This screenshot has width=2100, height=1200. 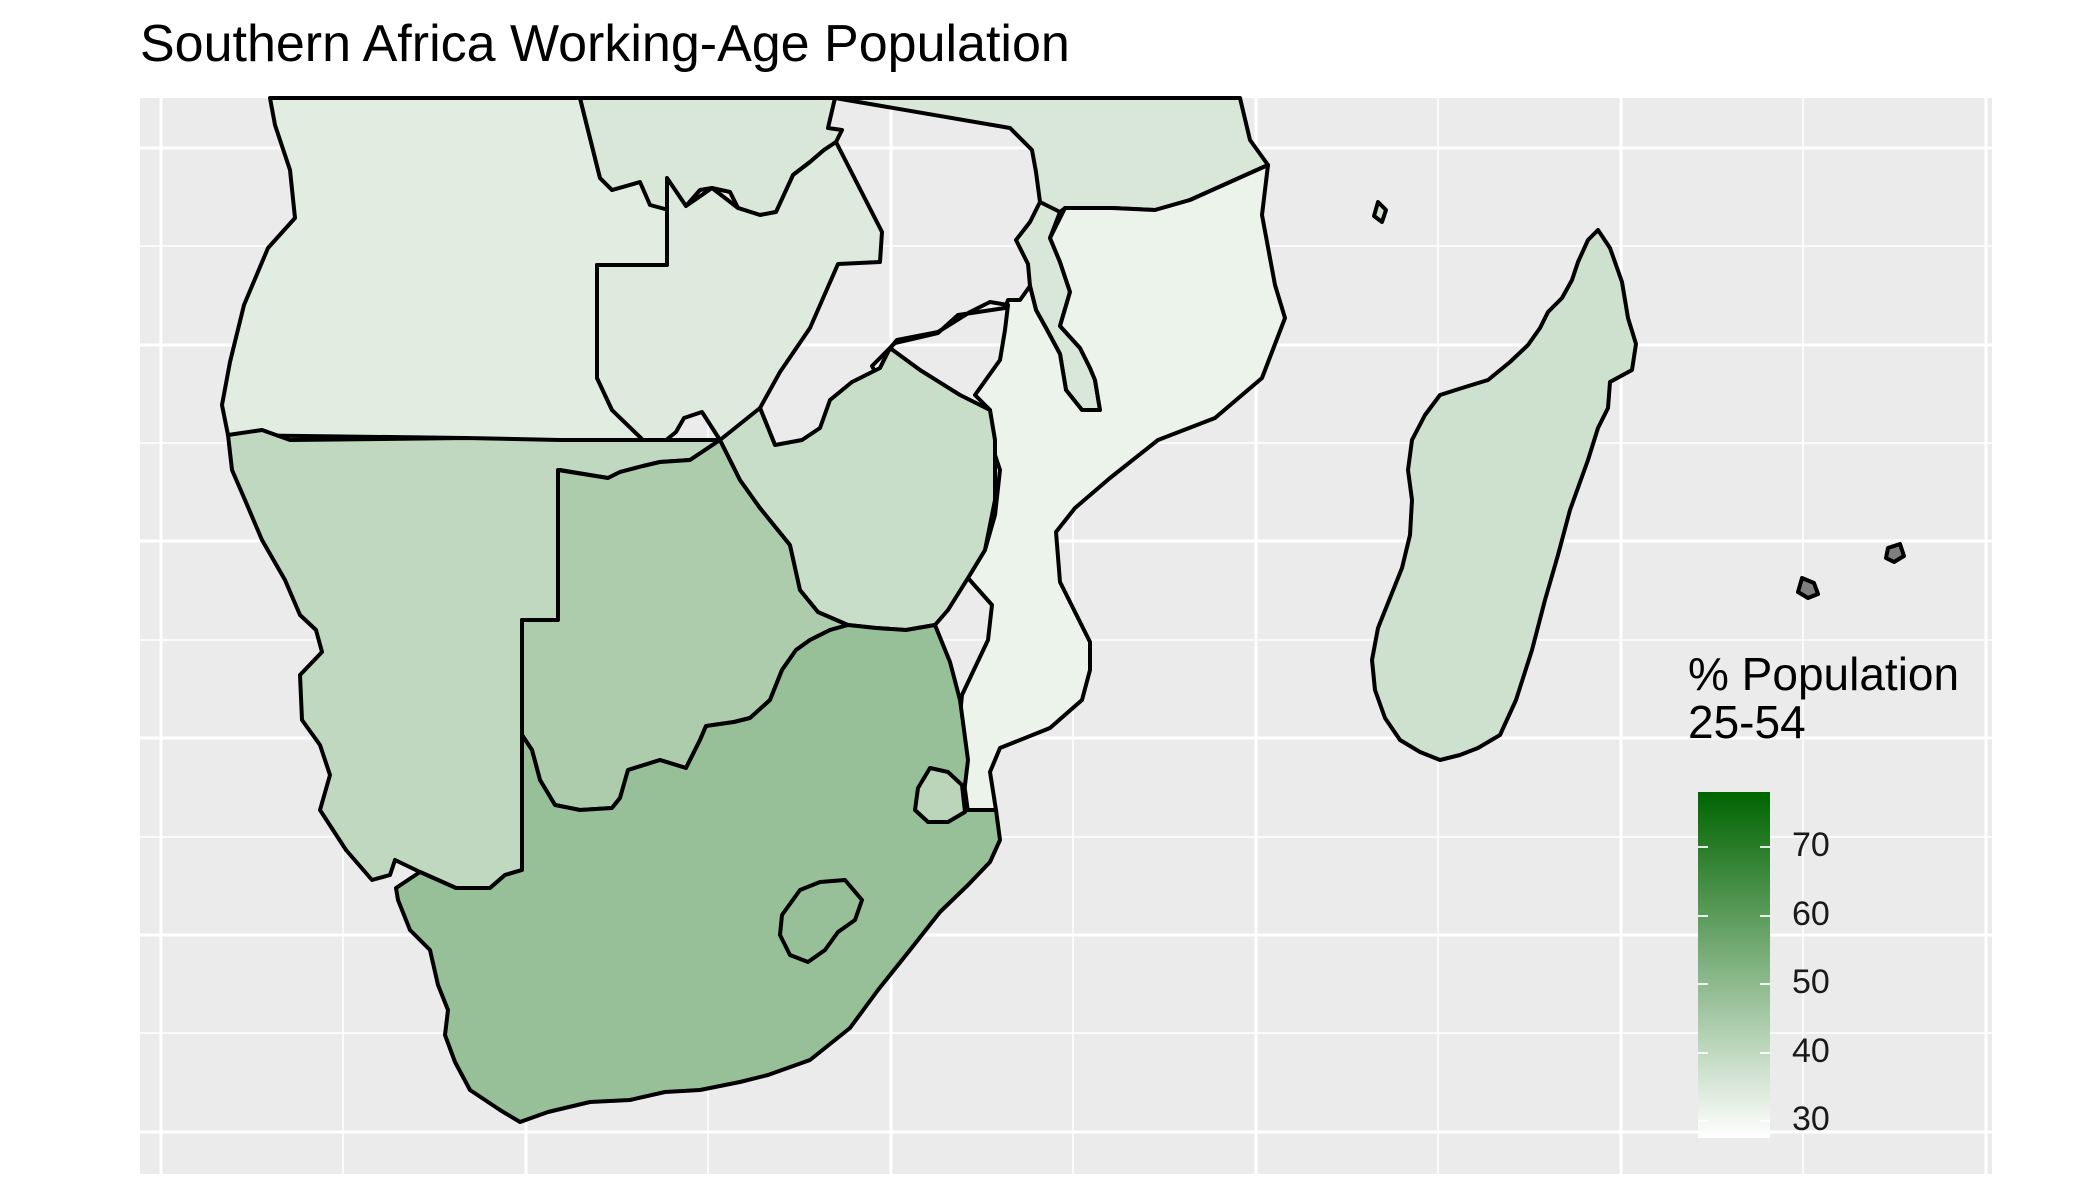 I want to click on legend-label-30: 30, so click(x=1811, y=1119).